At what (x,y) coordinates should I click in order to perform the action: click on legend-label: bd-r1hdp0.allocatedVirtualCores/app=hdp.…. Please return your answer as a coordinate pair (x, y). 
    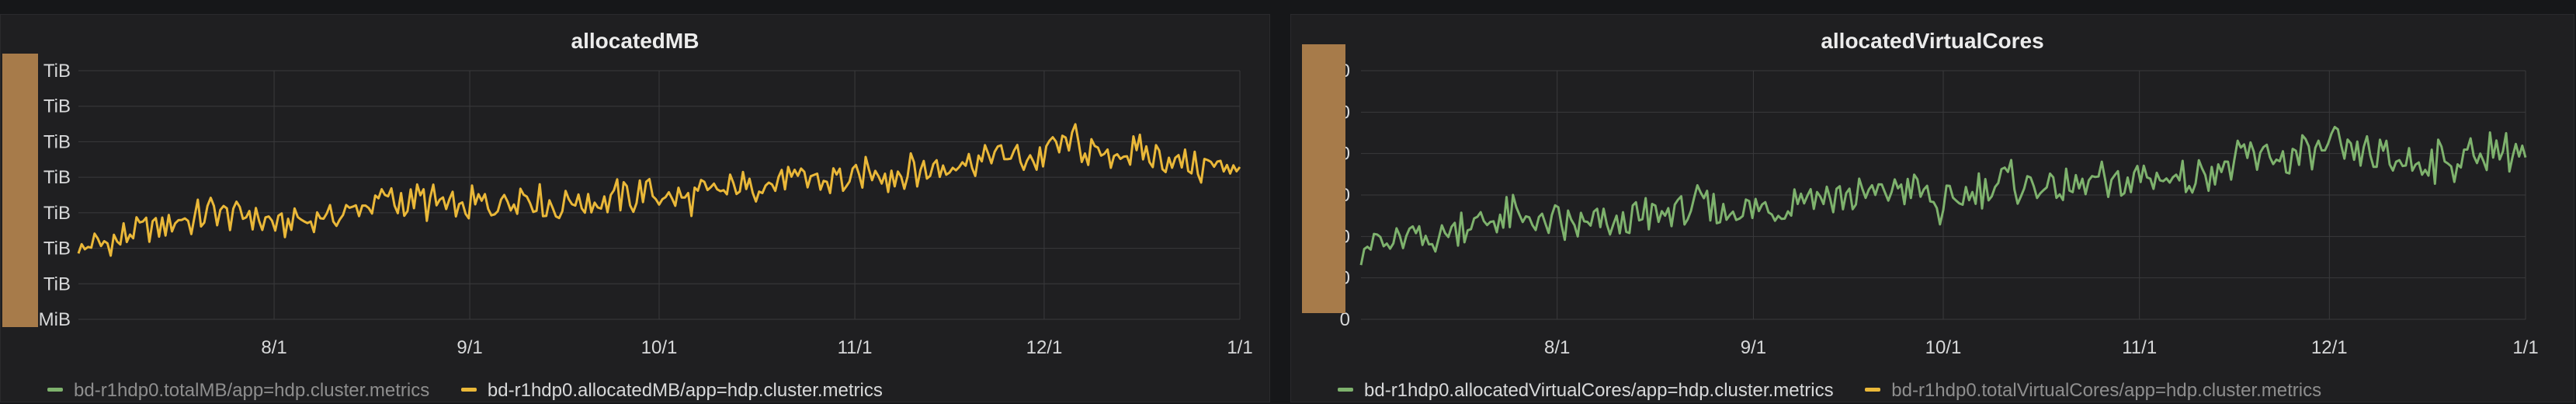
    Looking at the image, I should click on (1599, 391).